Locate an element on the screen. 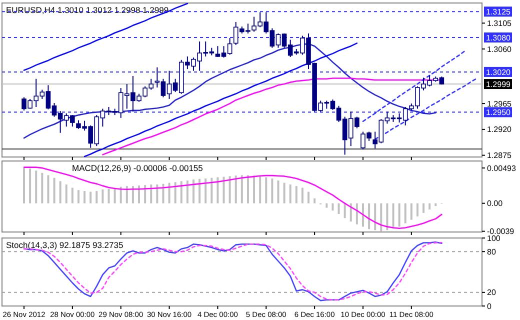  ref-line-label: 1.2999 is located at coordinates (499, 84).